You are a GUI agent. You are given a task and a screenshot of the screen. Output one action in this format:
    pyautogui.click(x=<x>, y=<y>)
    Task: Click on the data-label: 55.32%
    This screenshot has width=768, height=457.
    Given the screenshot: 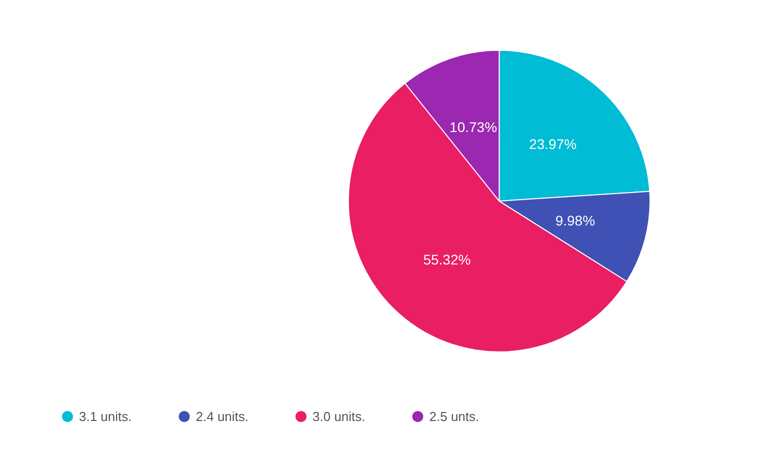 What is the action you would take?
    pyautogui.click(x=447, y=260)
    